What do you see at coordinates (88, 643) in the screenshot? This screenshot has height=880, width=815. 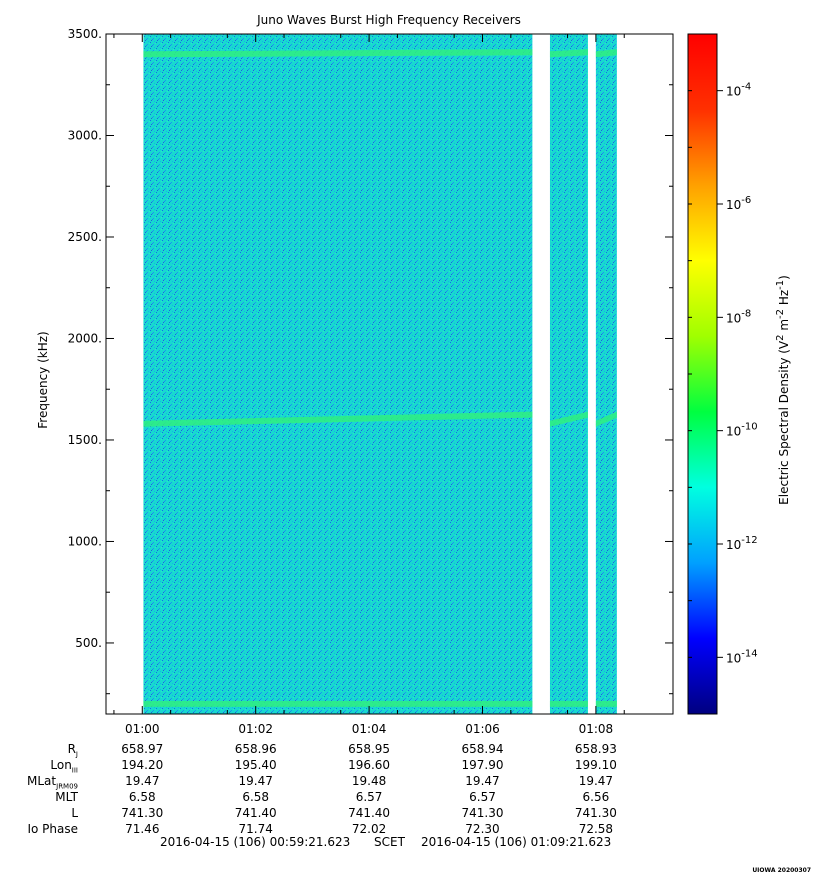 I see `y-tick-label: 500.` at bounding box center [88, 643].